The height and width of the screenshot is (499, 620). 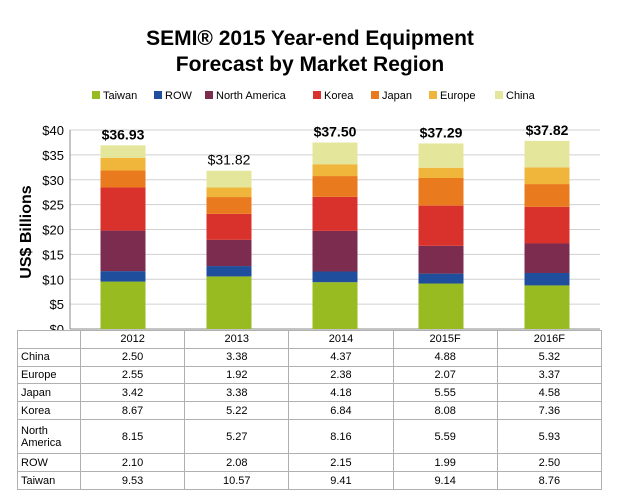 I want to click on table-cell: 7.36, so click(x=549, y=410).